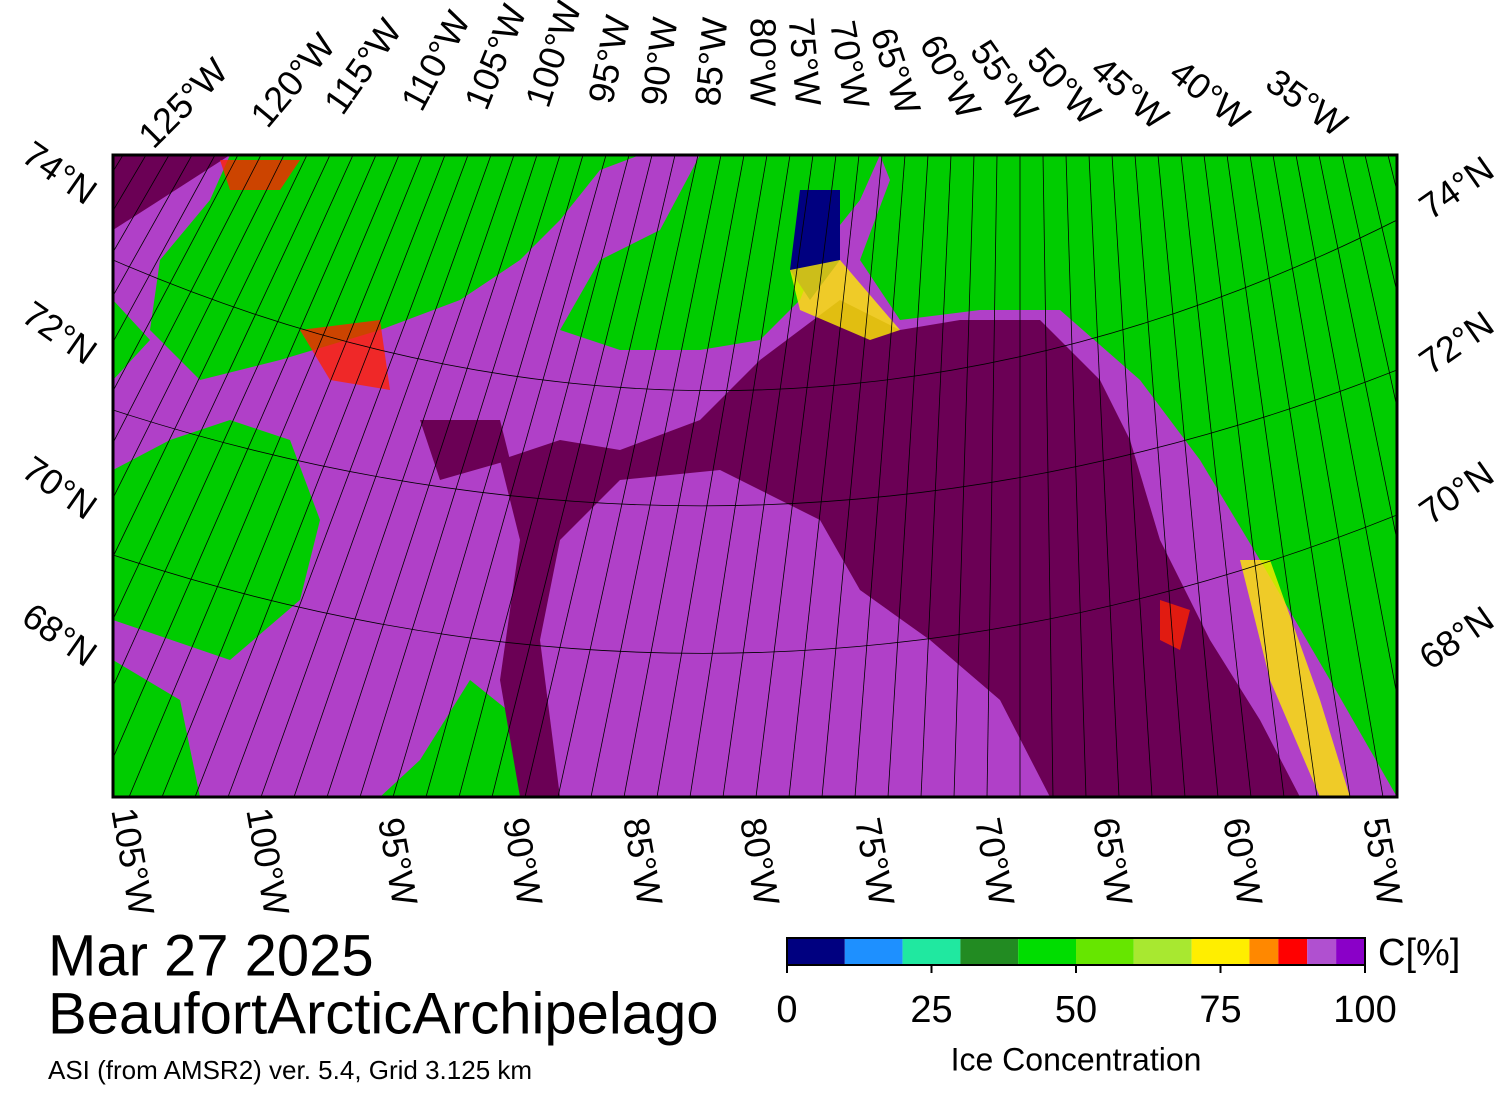 The image size is (1512, 1095). What do you see at coordinates (59, 333) in the screenshot?
I see `latitude-label: 72°N` at bounding box center [59, 333].